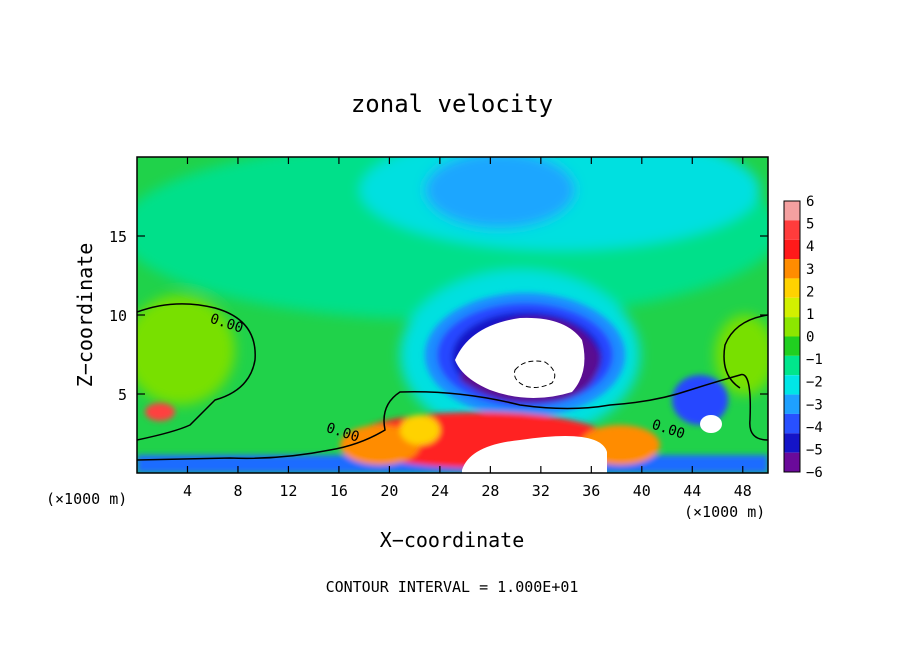 This screenshot has height=654, width=904. What do you see at coordinates (814, 473) in the screenshot?
I see `colorbar-label: −6` at bounding box center [814, 473].